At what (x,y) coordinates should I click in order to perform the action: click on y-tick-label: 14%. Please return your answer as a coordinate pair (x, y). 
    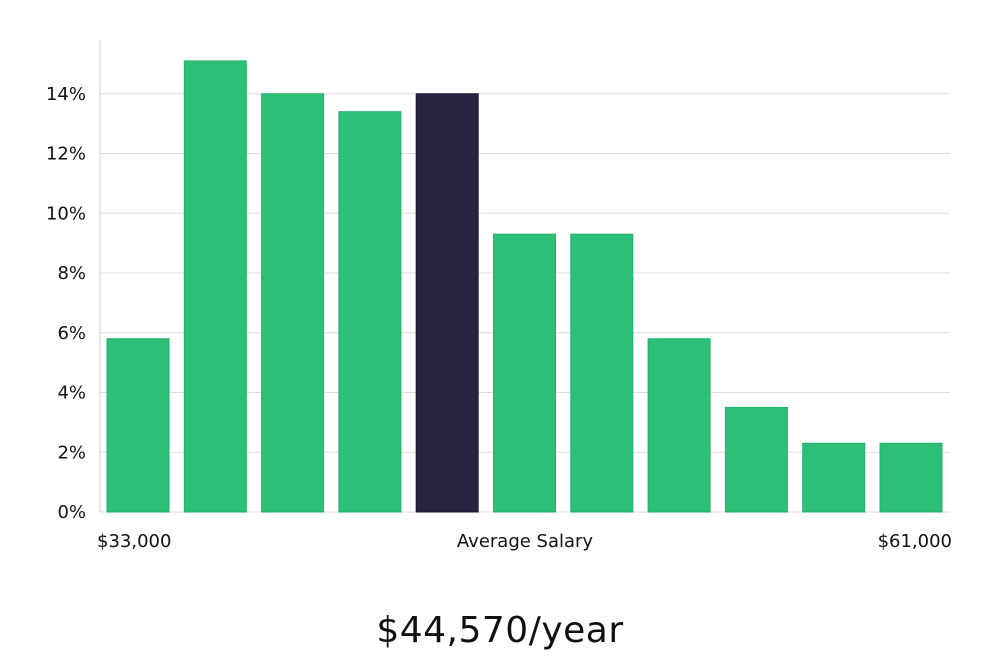
    Looking at the image, I should click on (66, 94).